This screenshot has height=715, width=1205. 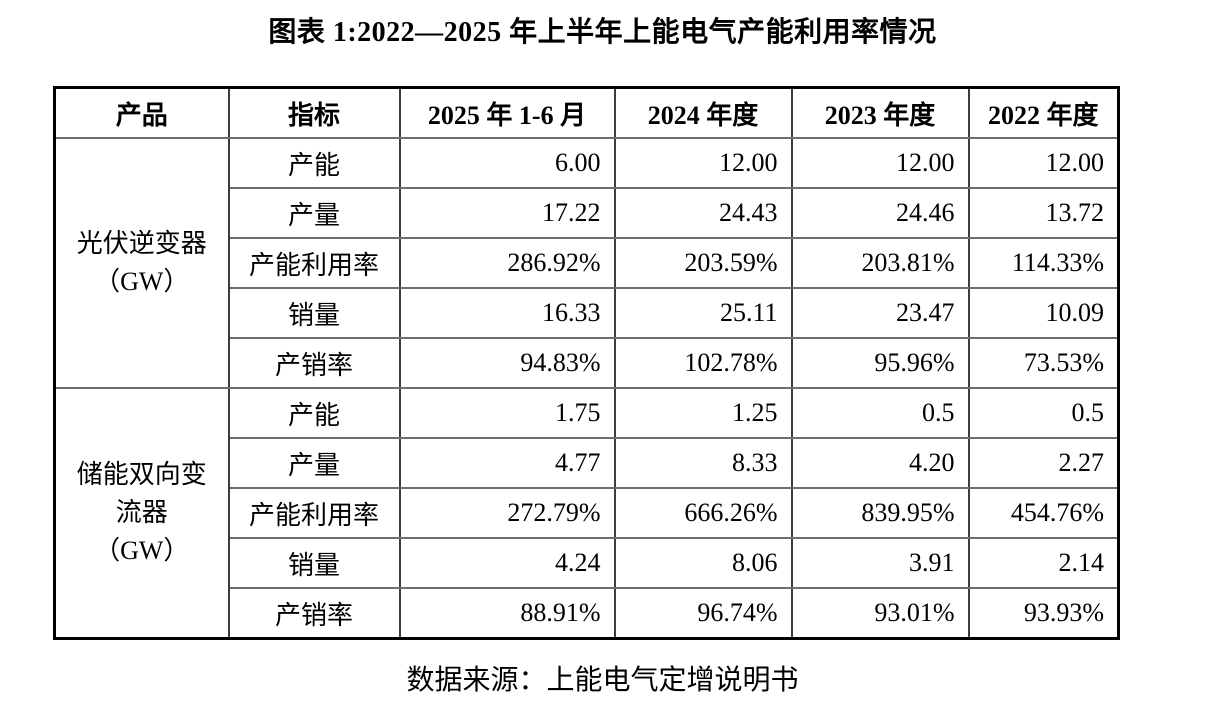 What do you see at coordinates (880, 613) in the screenshot?
I see `value-cell: 93.01%` at bounding box center [880, 613].